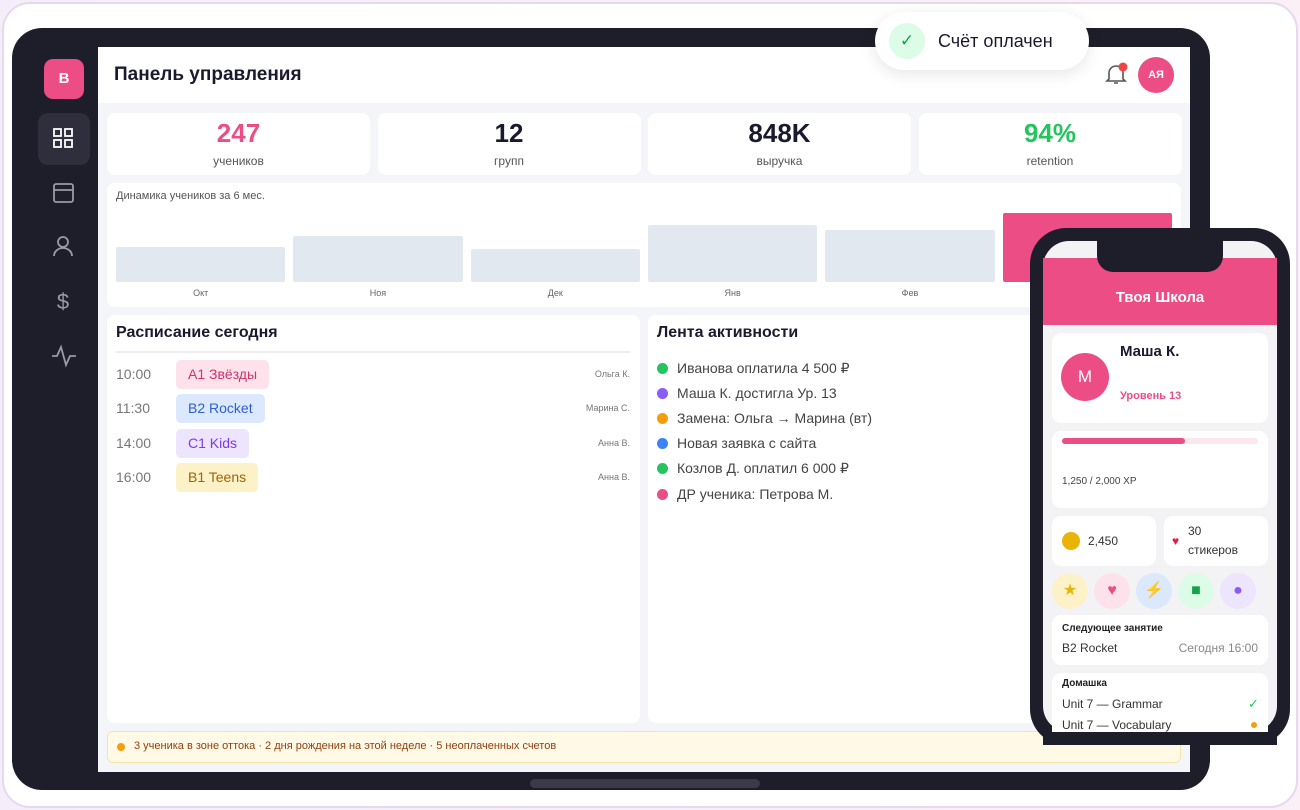 The width and height of the screenshot is (1300, 810). I want to click on x-label: Дек, so click(555, 293).